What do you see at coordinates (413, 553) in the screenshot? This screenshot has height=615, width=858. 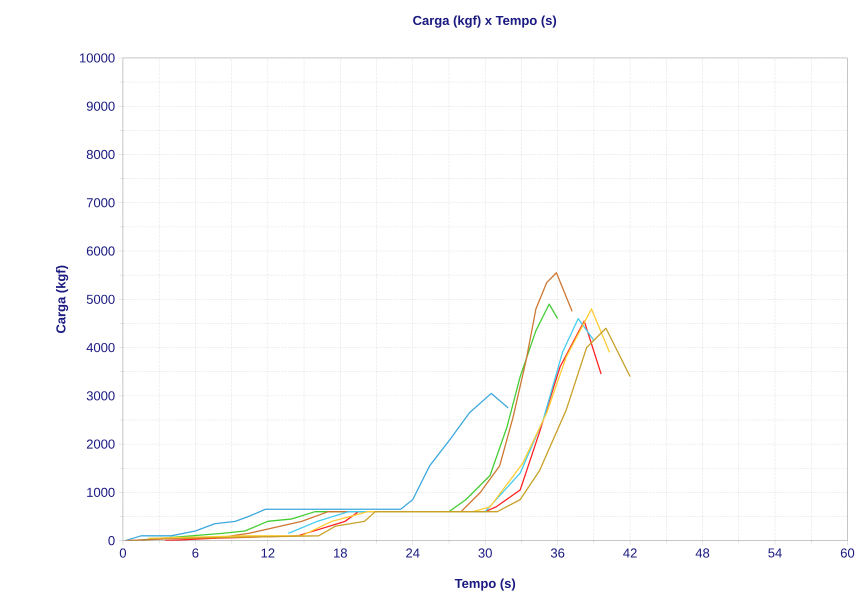 I see `x-tick-label: 24` at bounding box center [413, 553].